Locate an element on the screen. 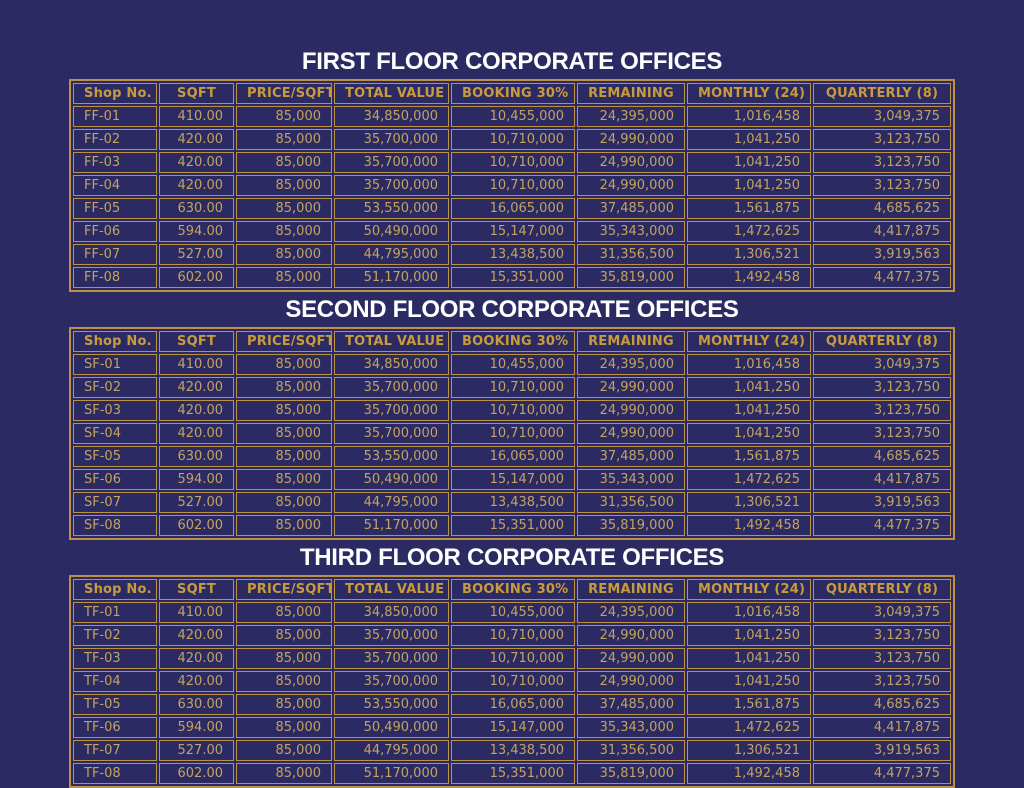 Image resolution: width=1024 pixels, height=788 pixels. value-cell: 3,049,375 is located at coordinates (882, 116).